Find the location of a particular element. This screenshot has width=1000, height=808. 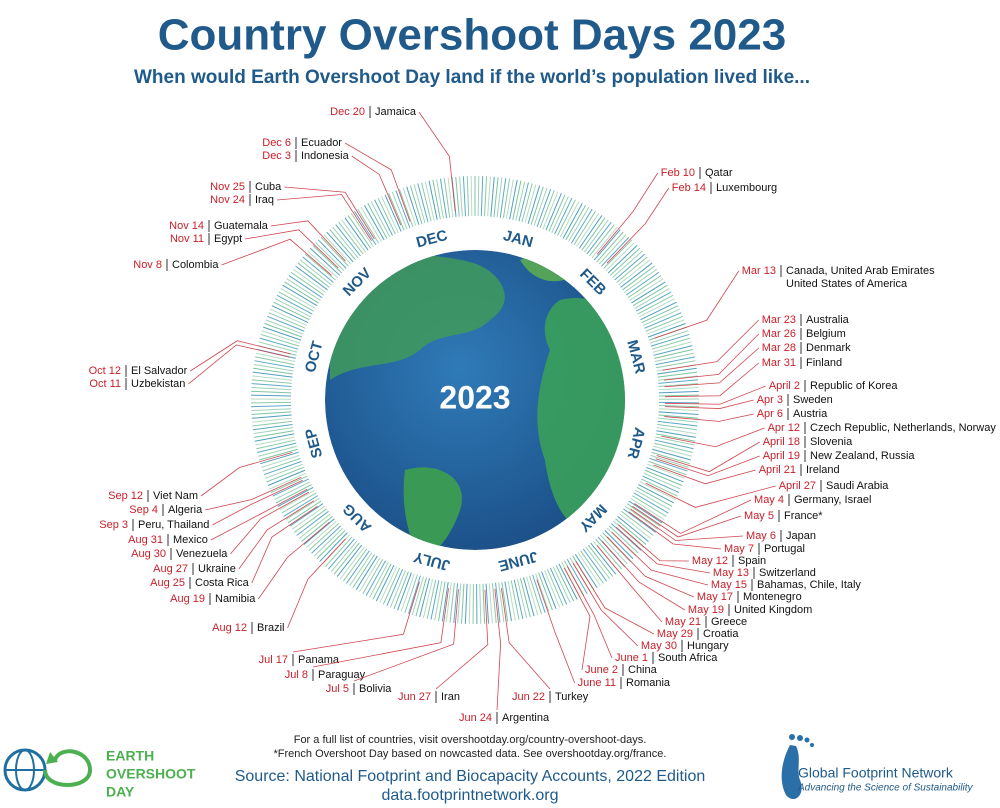

overshoot-date: Sep 12 is located at coordinates (125, 496).